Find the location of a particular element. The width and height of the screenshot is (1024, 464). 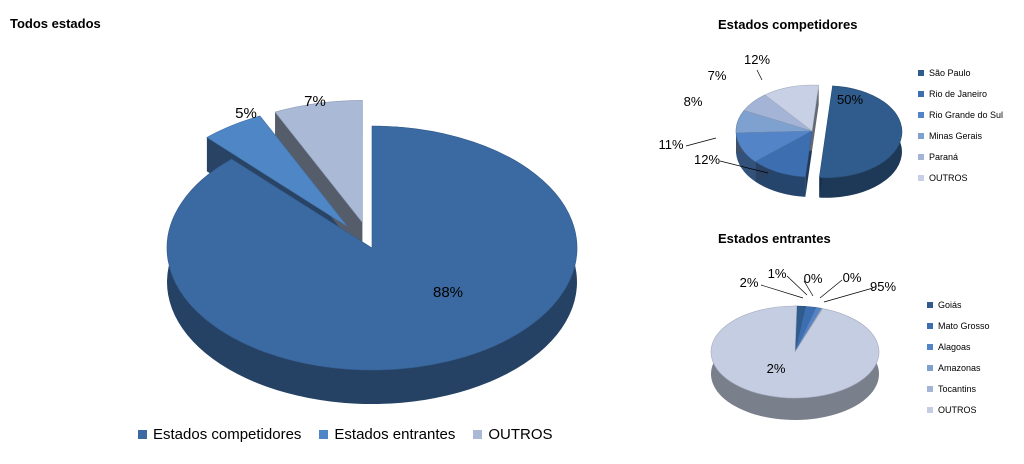

legend-label: Goiás is located at coordinates (950, 304).